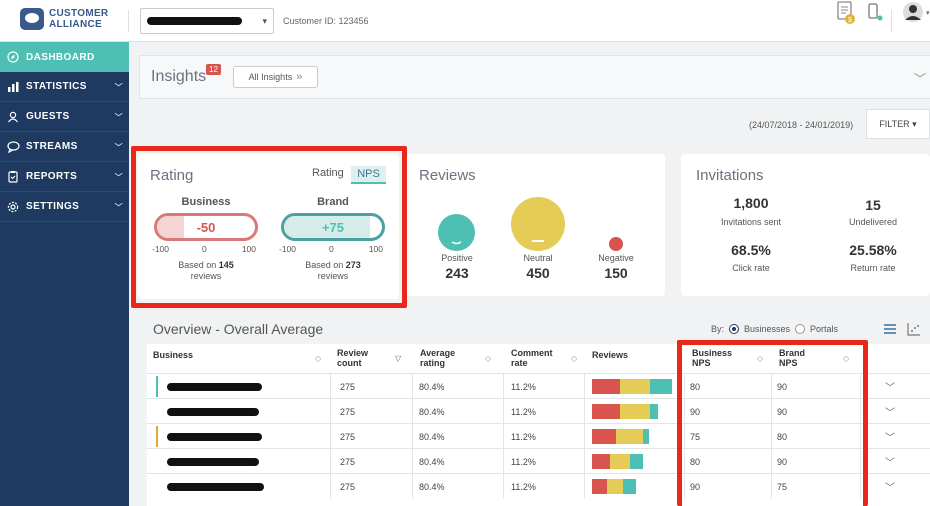 This screenshot has height=506, width=930. What do you see at coordinates (919, 79) in the screenshot?
I see `collapse-chevron-icon: ﹀` at bounding box center [919, 79].